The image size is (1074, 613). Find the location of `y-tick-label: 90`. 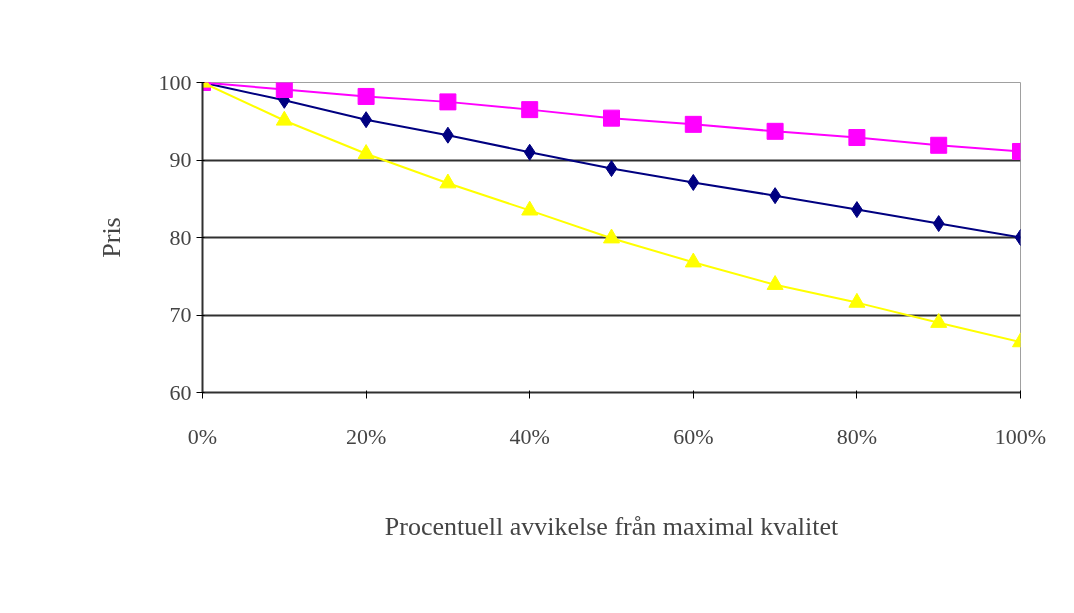

y-tick-label: 90 is located at coordinates (180, 159).